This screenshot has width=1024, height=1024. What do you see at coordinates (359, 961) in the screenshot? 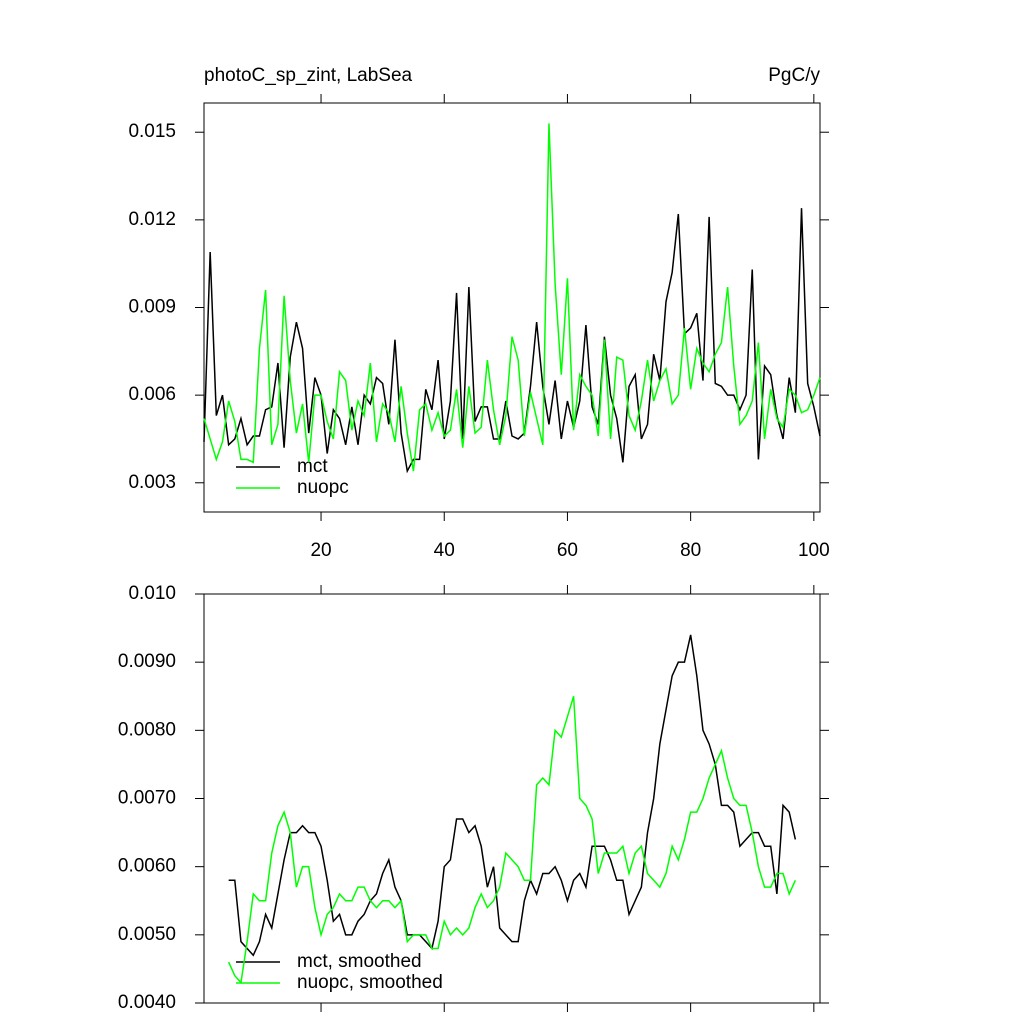
I see `legend-label: mct, smoothed` at bounding box center [359, 961].